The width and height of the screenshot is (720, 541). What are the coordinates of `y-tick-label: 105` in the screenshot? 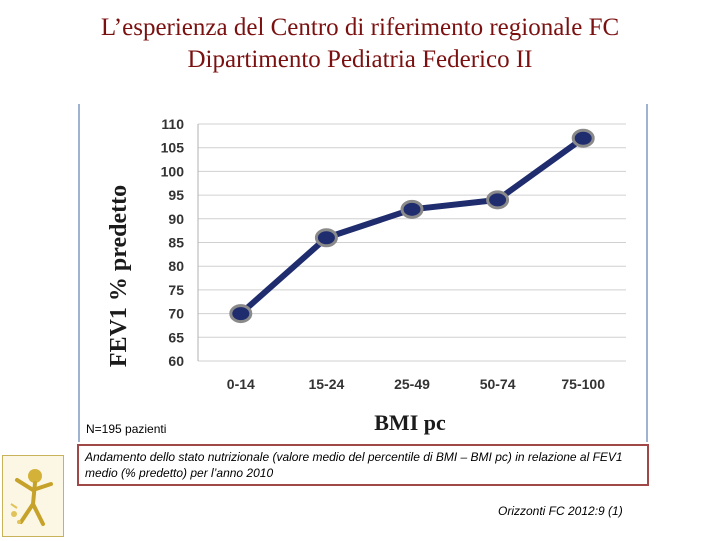 It's located at (173, 148).